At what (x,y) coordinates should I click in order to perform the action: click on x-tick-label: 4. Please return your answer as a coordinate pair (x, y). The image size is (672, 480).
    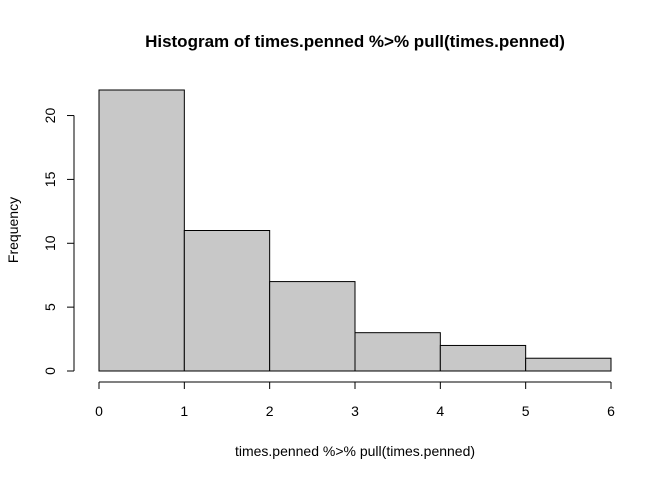
    Looking at the image, I should click on (440, 411).